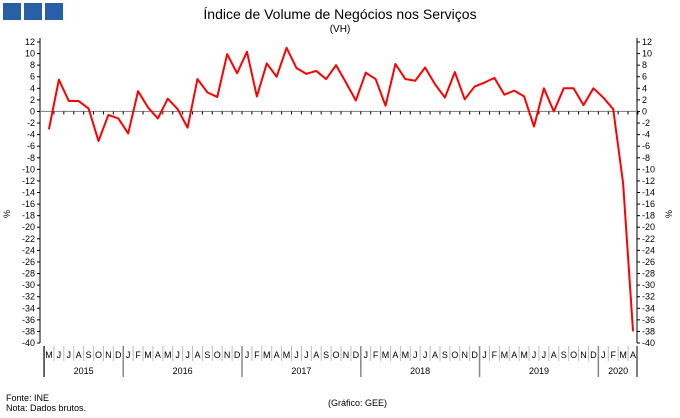  I want to click on chart-subtitle: (VH), so click(340, 29).